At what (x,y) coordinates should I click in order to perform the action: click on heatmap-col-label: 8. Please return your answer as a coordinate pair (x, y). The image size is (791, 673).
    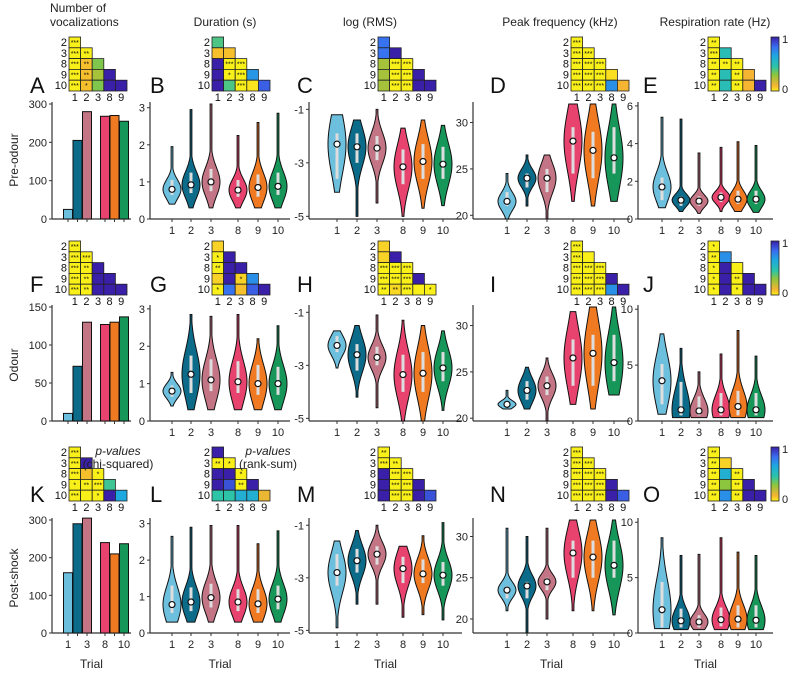
    Looking at the image, I should click on (612, 508).